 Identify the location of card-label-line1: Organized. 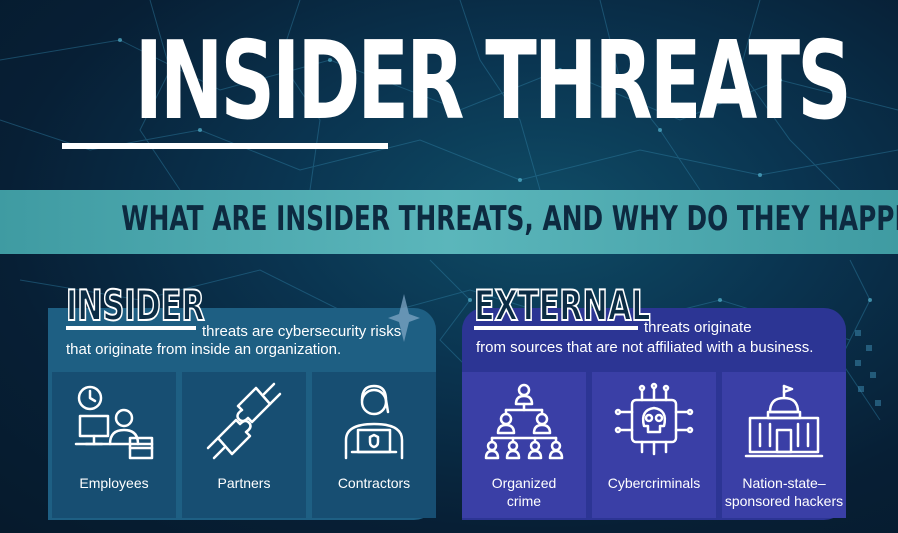
(524, 483).